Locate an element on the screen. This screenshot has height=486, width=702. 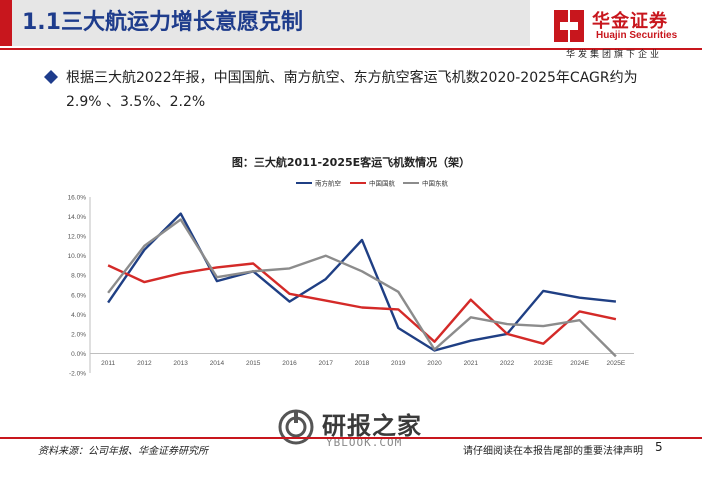
chart-title: 图：三大航2011-2025E客运飞机数情况（架） is located at coordinates (351, 162).